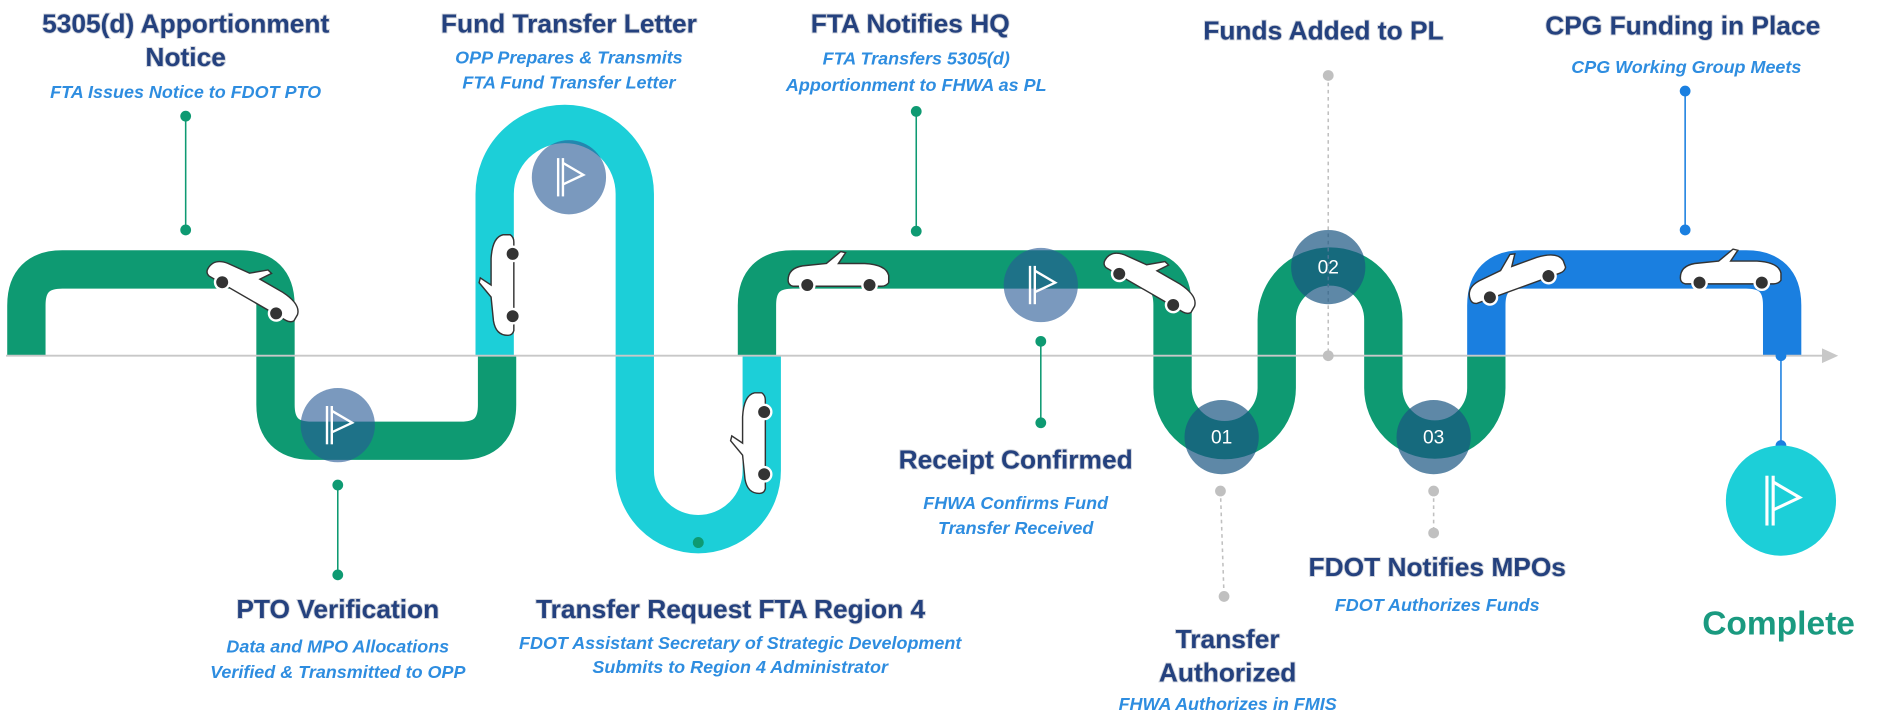 The height and width of the screenshot is (715, 1878). I want to click on axis-arrow, so click(1830, 356).